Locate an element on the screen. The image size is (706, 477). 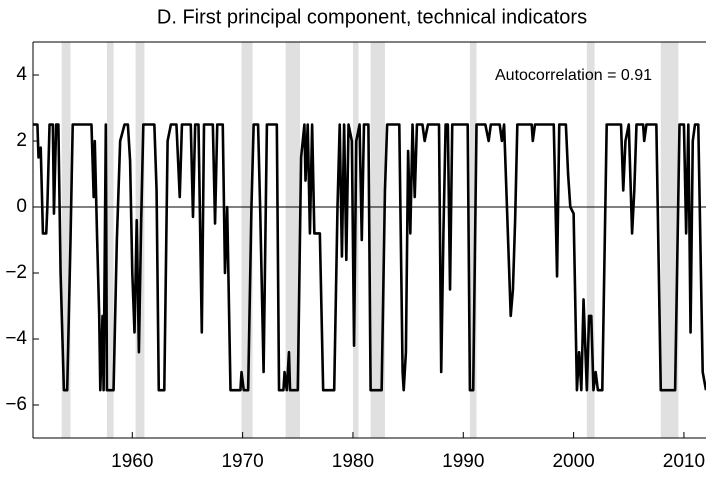
y-tick-label: −2 is located at coordinates (16, 272).